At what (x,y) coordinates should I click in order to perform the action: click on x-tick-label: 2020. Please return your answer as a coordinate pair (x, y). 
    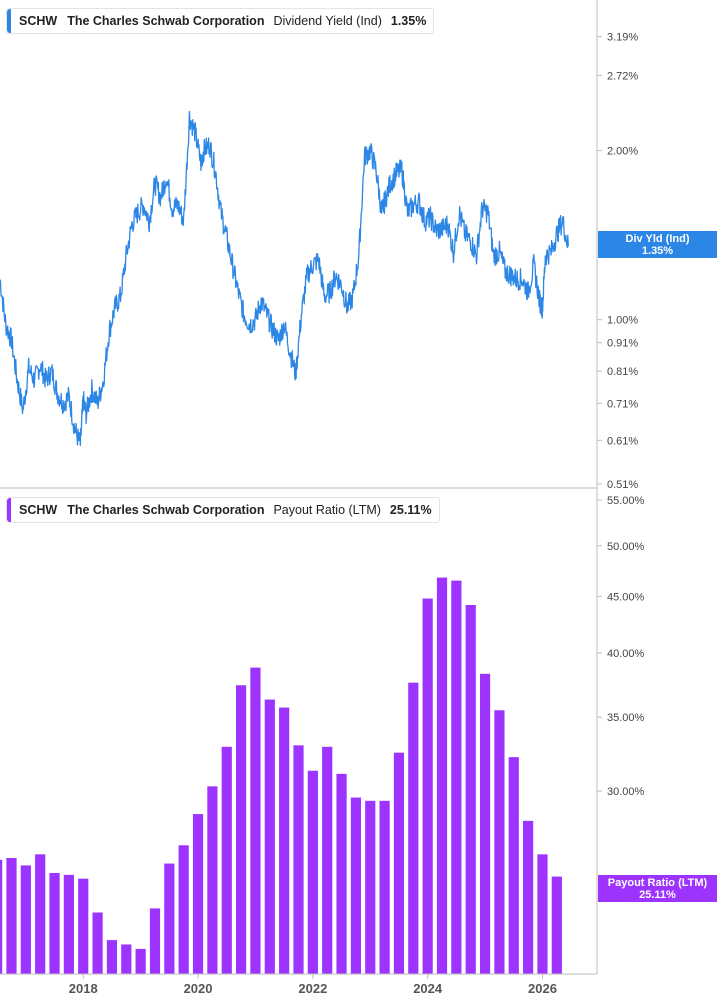
    Looking at the image, I should click on (198, 988).